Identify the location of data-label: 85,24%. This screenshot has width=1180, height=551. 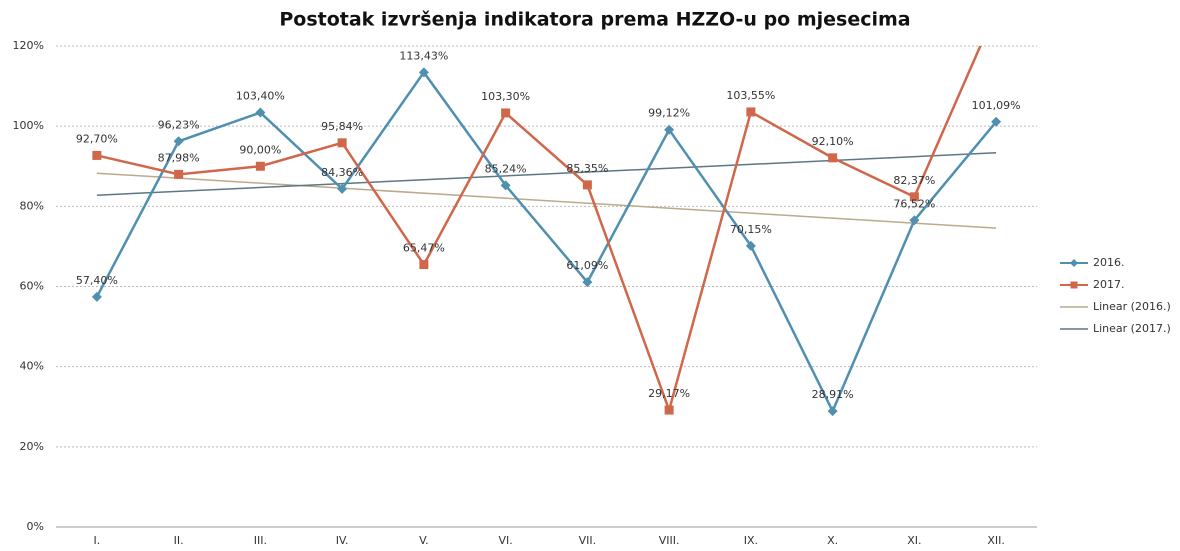
(506, 168).